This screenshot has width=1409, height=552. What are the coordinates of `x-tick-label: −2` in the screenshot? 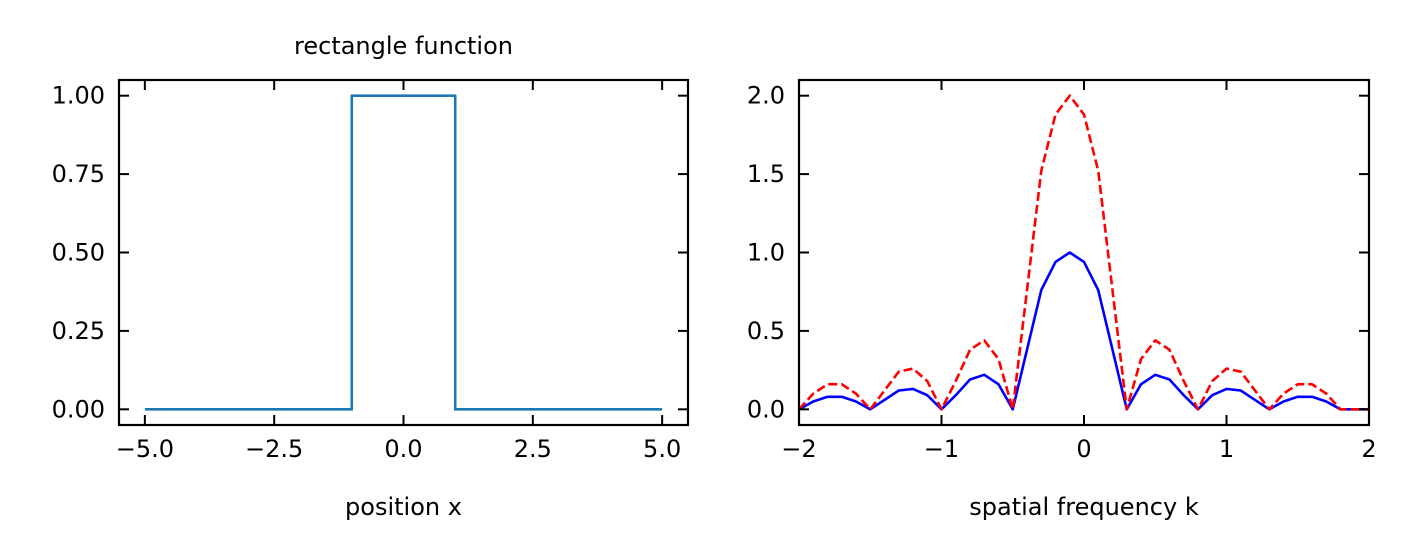 It's located at (798, 449).